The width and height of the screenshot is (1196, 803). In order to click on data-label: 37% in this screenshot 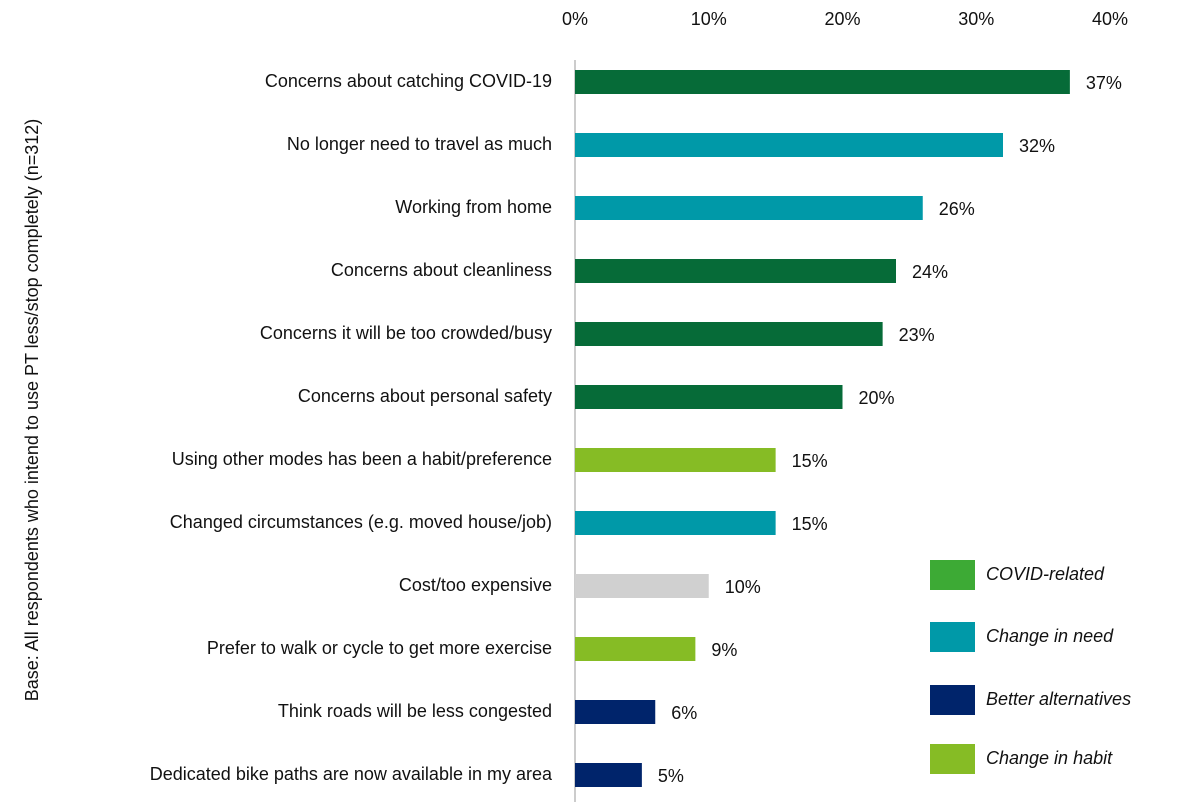, I will do `click(1104, 83)`.